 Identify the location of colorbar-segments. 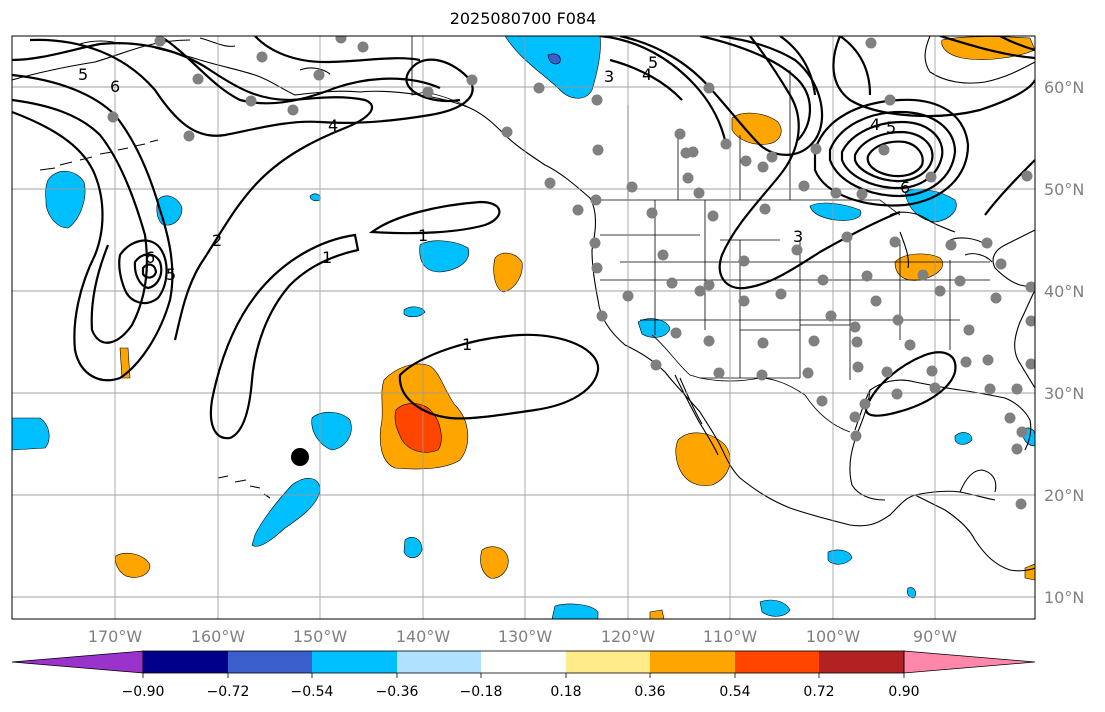
(523, 662).